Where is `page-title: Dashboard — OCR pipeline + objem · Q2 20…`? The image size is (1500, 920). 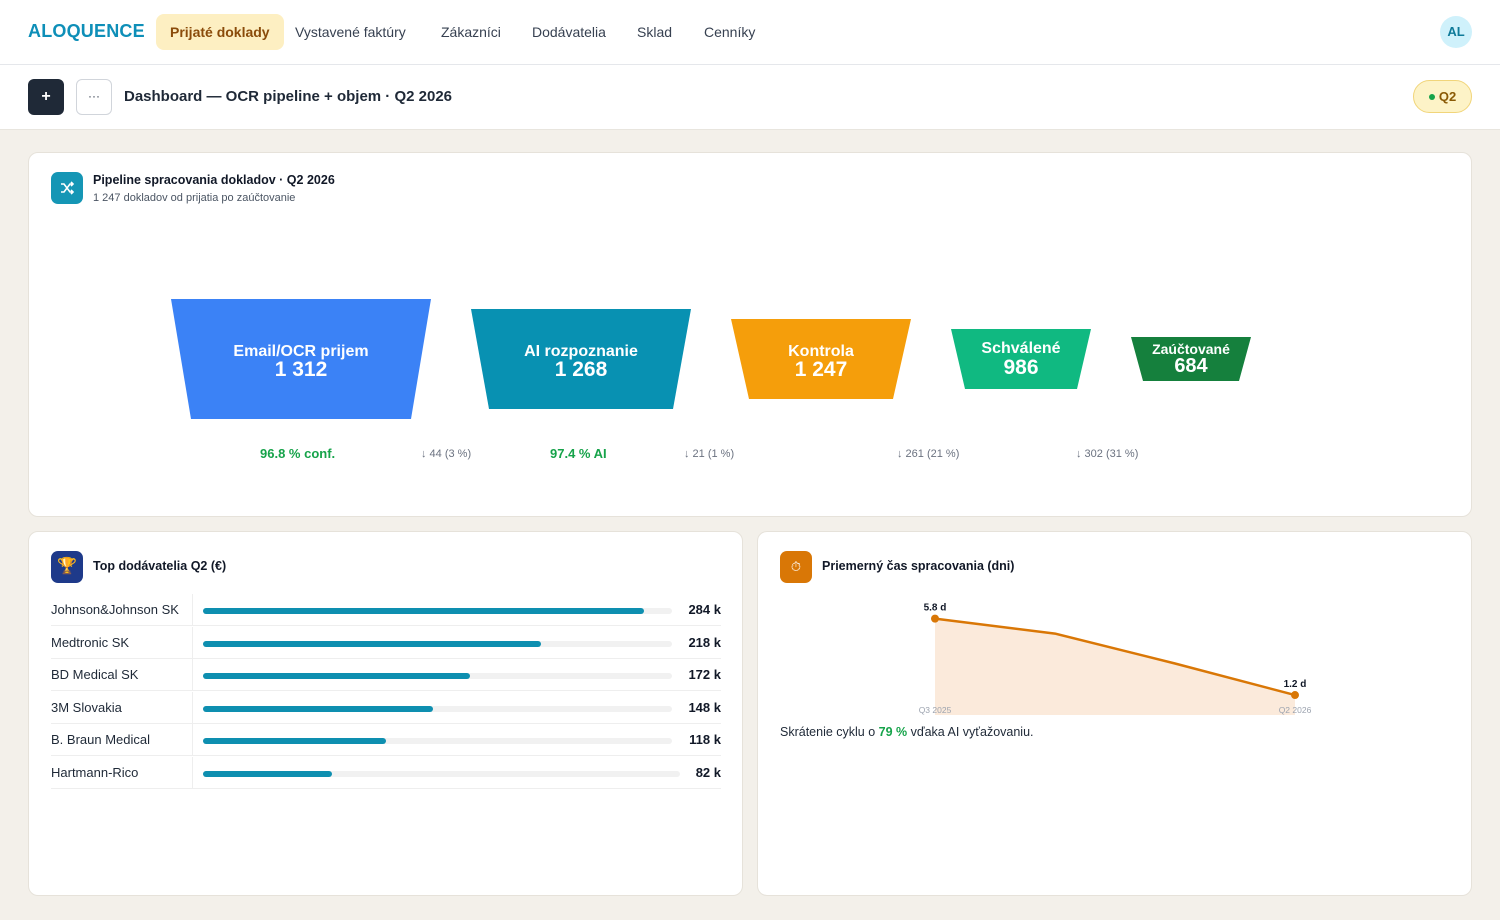
page-title: Dashboard — OCR pipeline + objem · Q2 20… is located at coordinates (288, 96).